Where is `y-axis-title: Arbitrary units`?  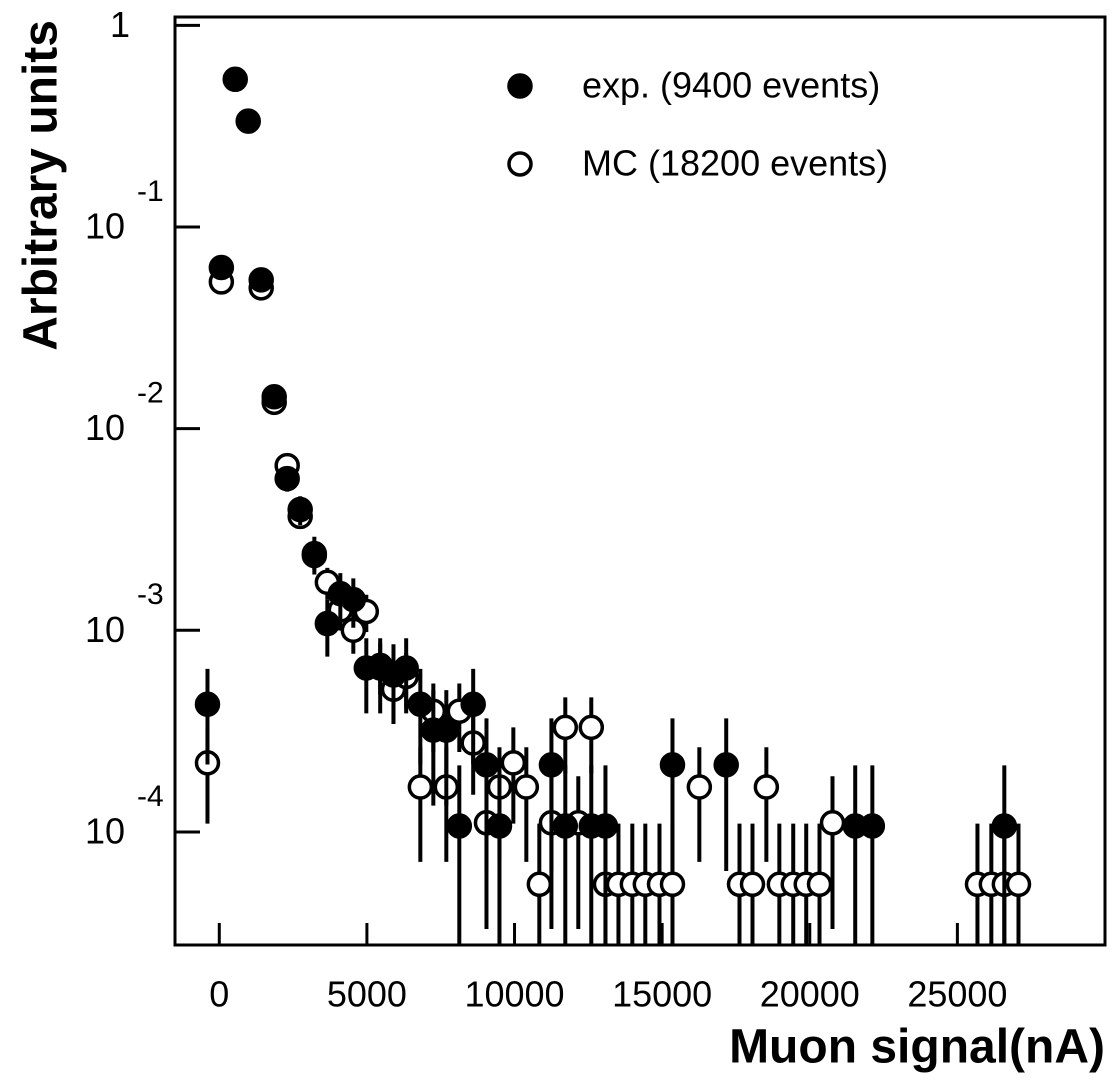 y-axis-title: Arbitrary units is located at coordinates (41, 185).